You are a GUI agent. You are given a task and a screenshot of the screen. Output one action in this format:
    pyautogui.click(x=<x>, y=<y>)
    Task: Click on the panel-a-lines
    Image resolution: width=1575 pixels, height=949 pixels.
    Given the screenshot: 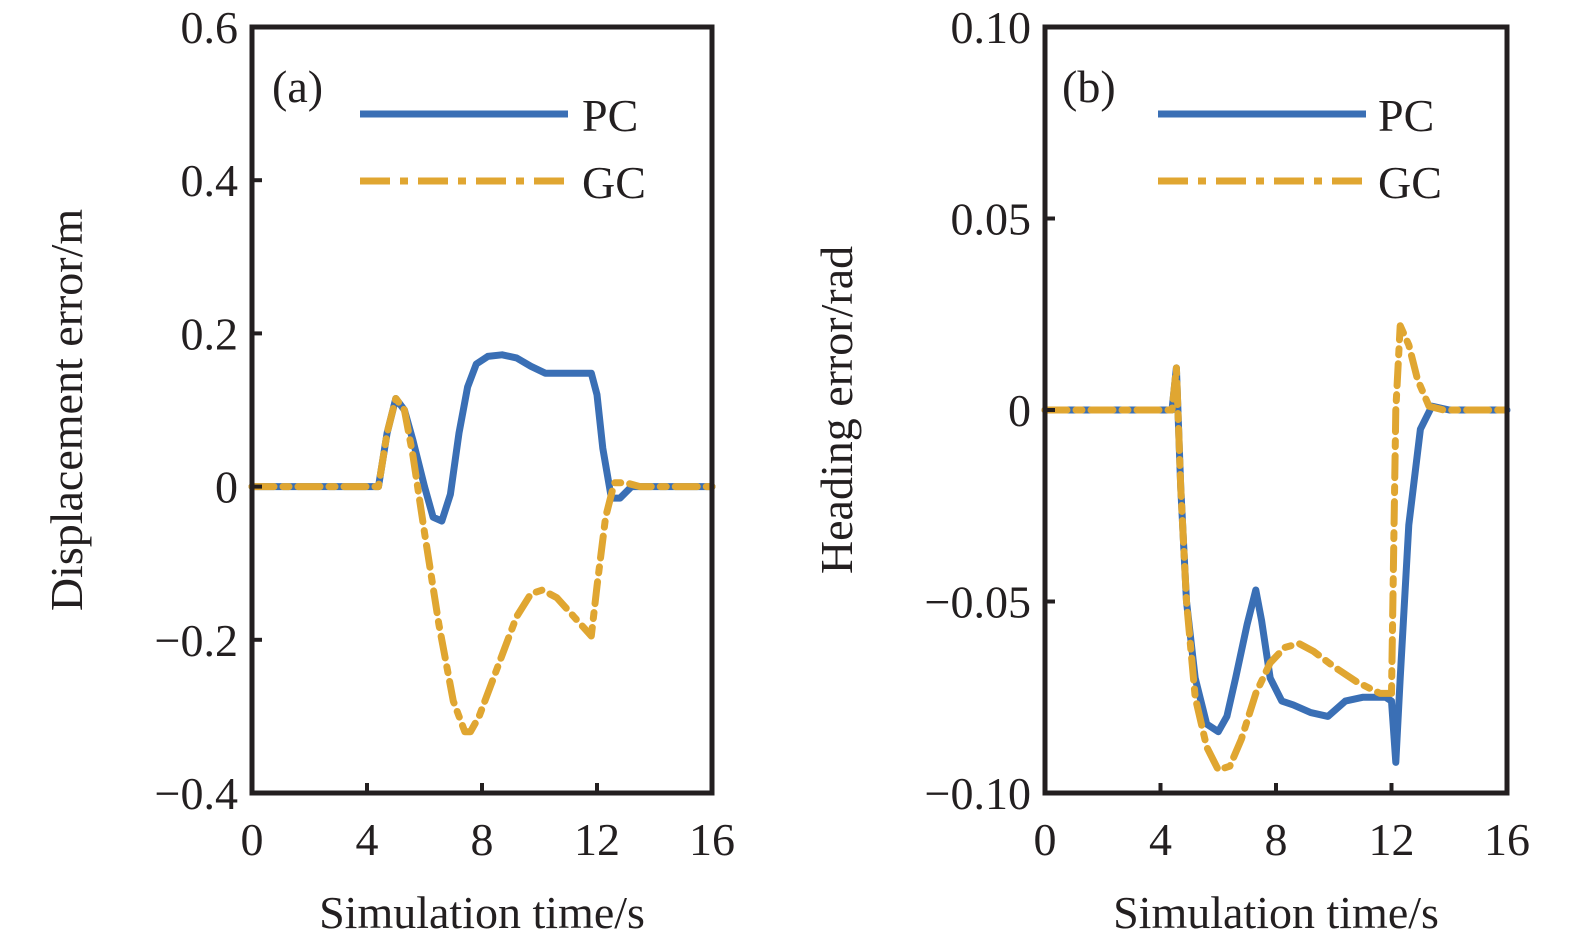 What is the action you would take?
    pyautogui.click(x=482, y=543)
    